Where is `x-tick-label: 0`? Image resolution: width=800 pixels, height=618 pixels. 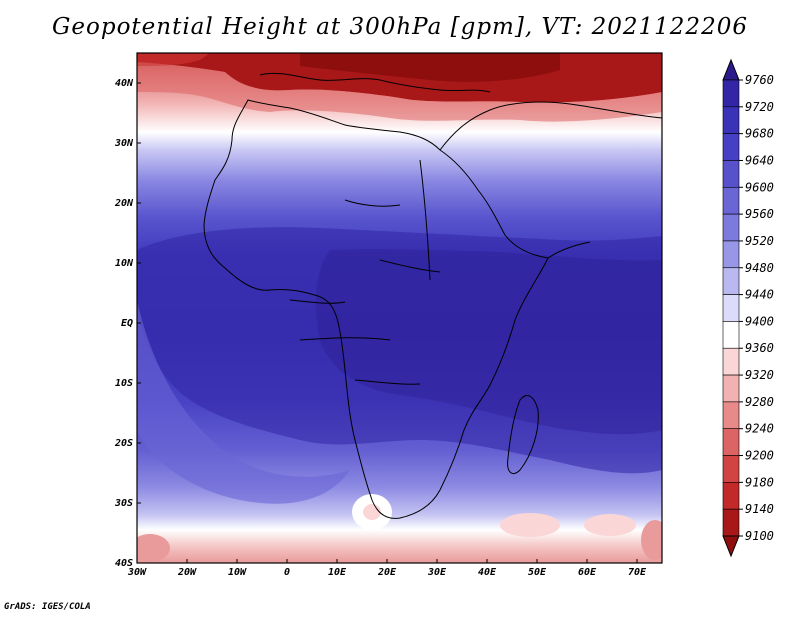 x-tick-label: 0 is located at coordinates (287, 572).